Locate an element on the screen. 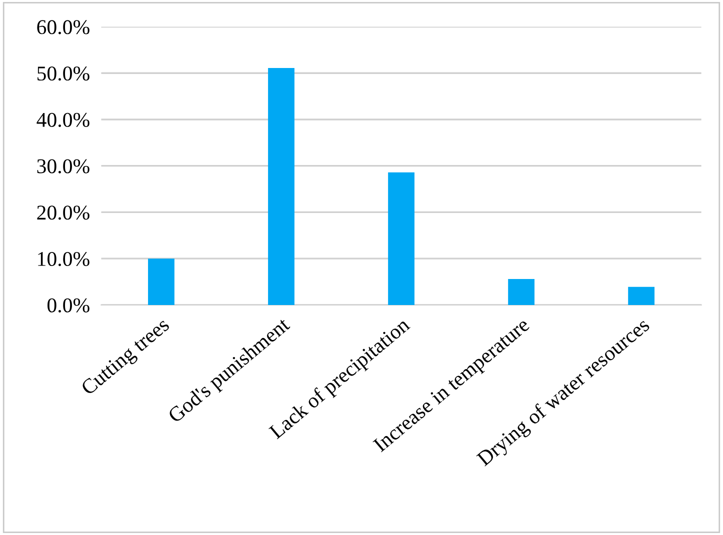  y-tick-label: 10.0% is located at coordinates (64, 259).